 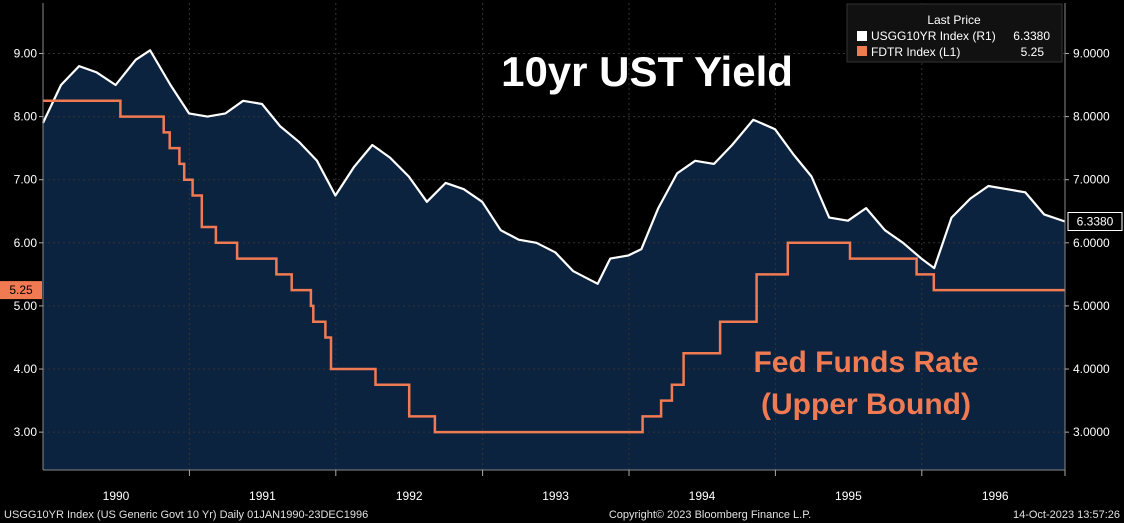 What do you see at coordinates (1031, 36) in the screenshot?
I see `legend-value-usgg10yr: 6.3380` at bounding box center [1031, 36].